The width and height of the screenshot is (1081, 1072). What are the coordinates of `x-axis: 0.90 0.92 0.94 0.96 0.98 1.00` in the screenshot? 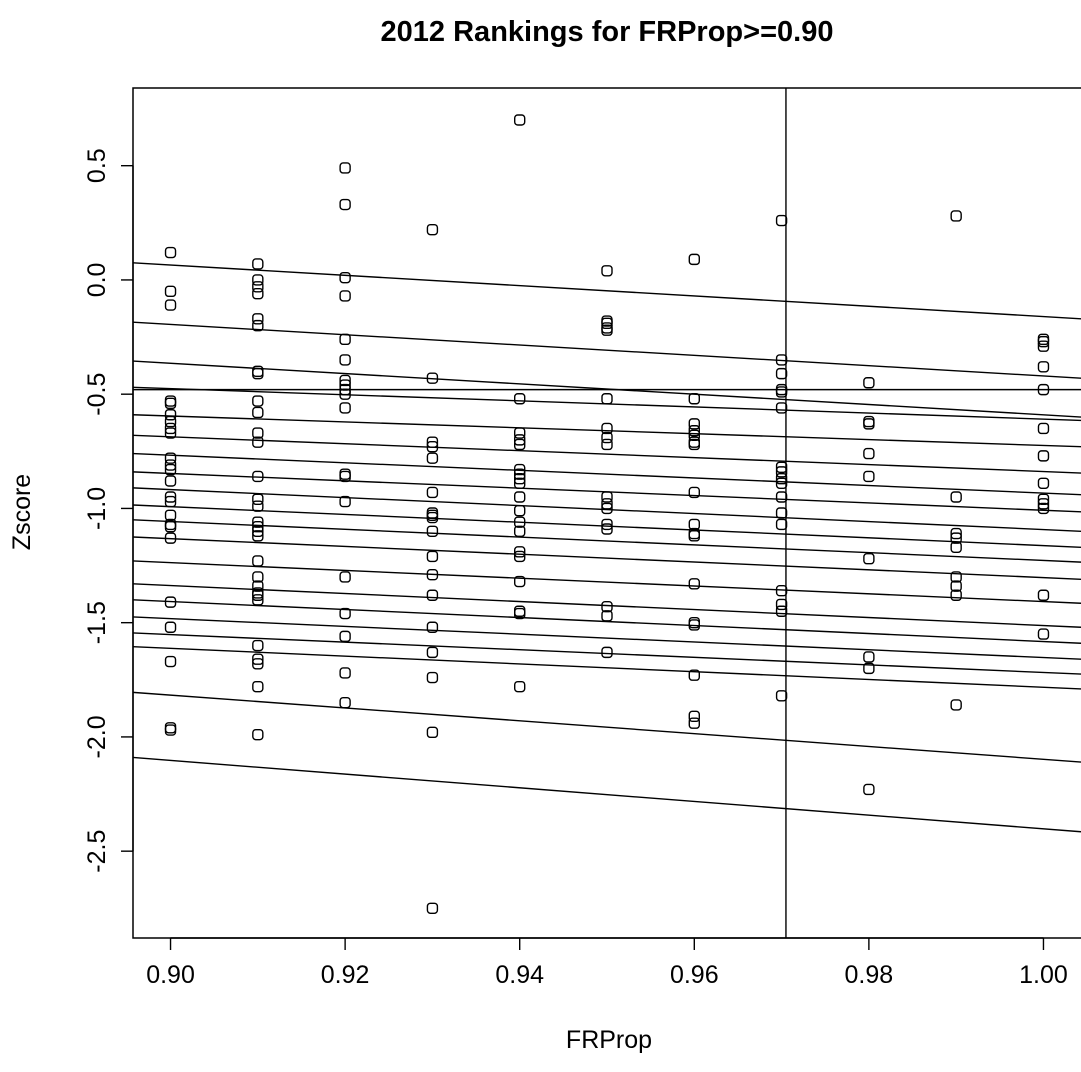 It's located at (607, 963).